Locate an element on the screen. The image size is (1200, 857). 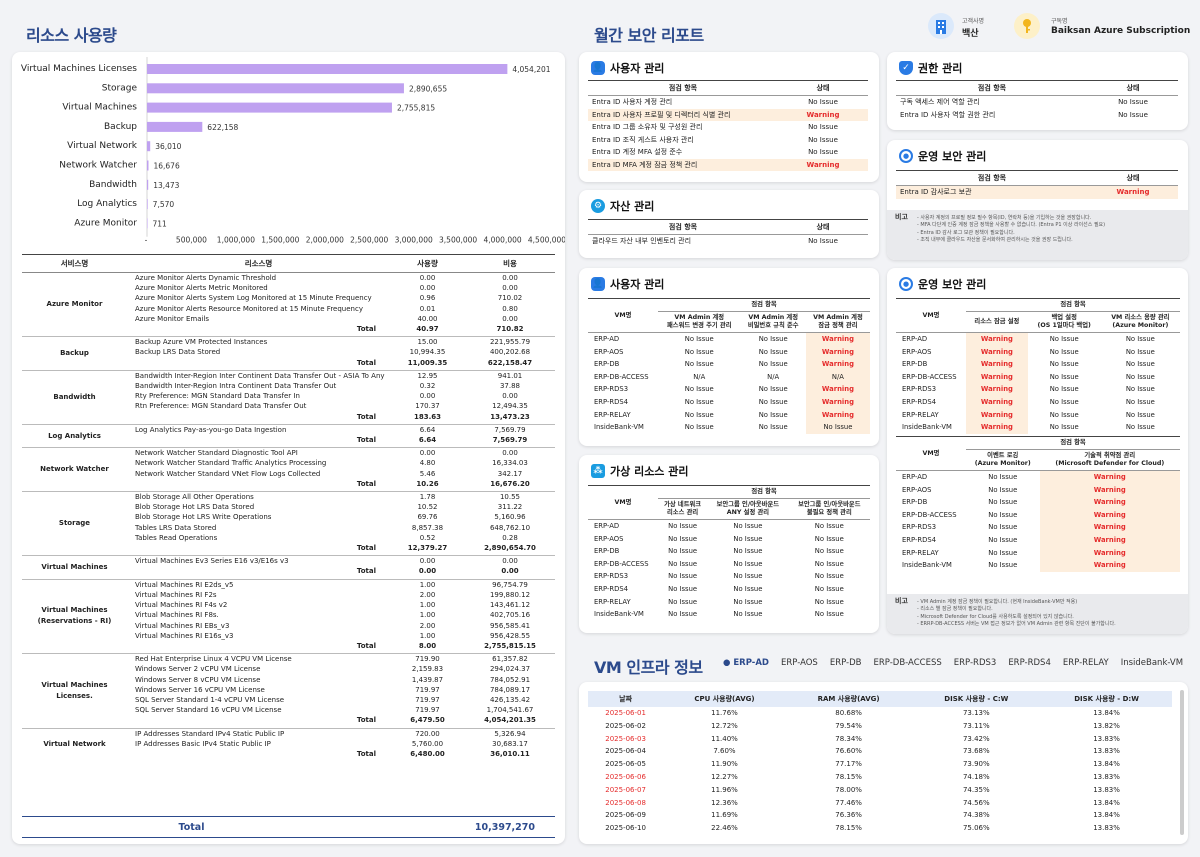
status-header-cell: 상태 is located at coordinates (1133, 178).